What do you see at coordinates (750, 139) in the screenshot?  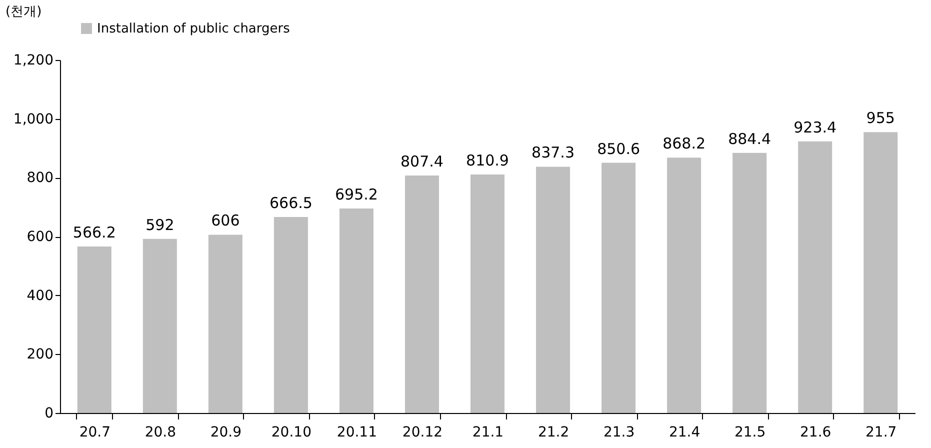 I see `data-label: 884.4` at bounding box center [750, 139].